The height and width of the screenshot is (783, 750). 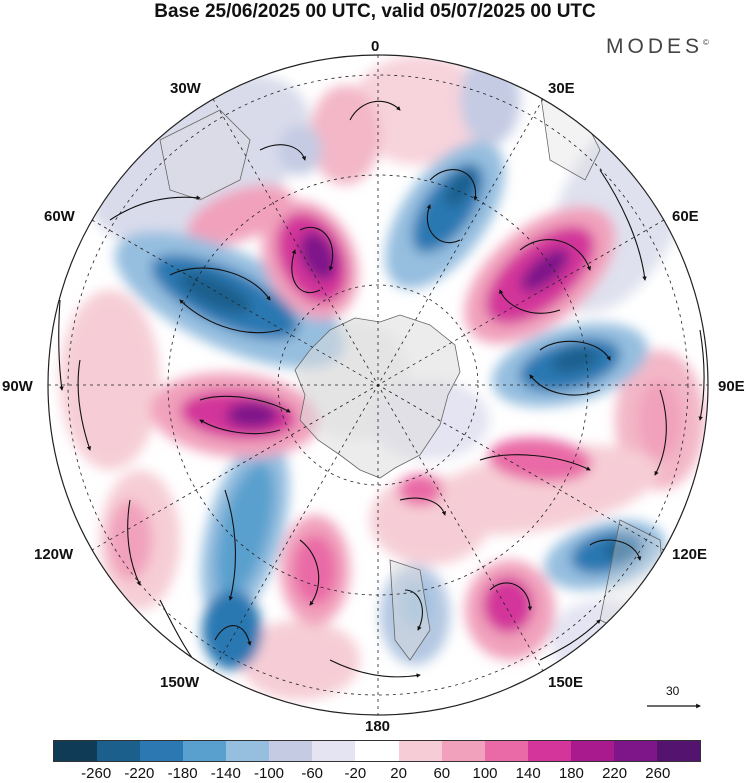 I want to click on lon-label-180: 180, so click(x=378, y=726).